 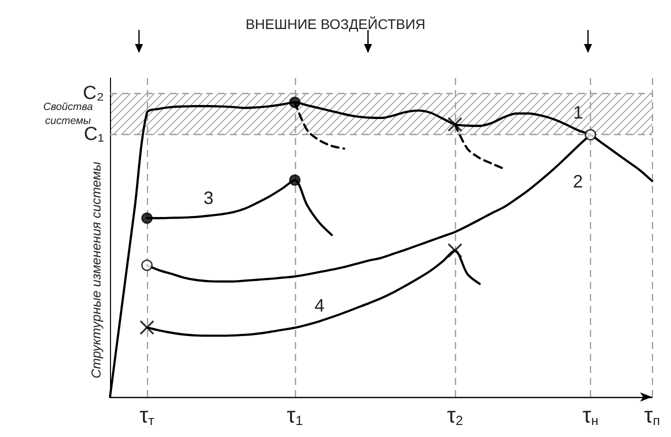 I want to click on series-label: 1, so click(x=578, y=112).